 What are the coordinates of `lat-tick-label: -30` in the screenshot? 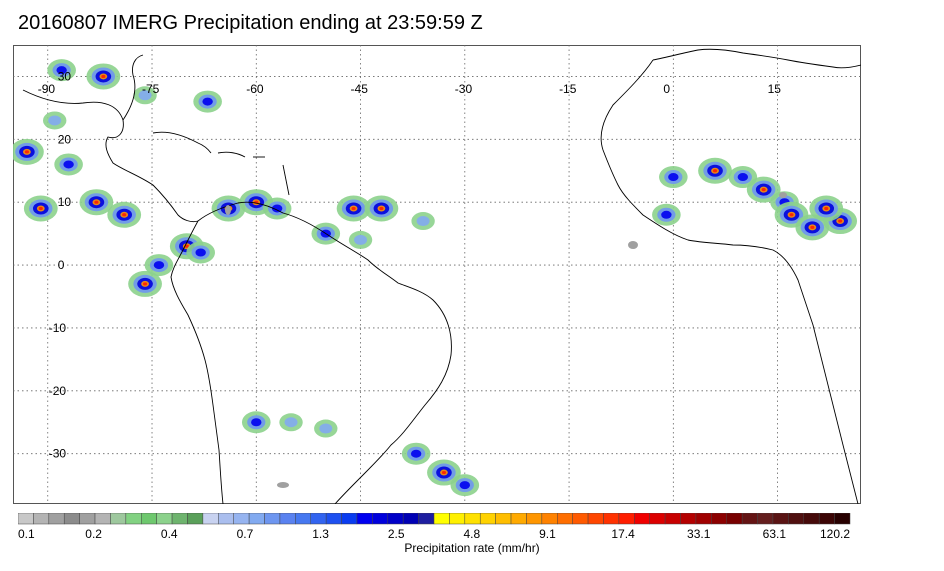 It's located at (58, 454).